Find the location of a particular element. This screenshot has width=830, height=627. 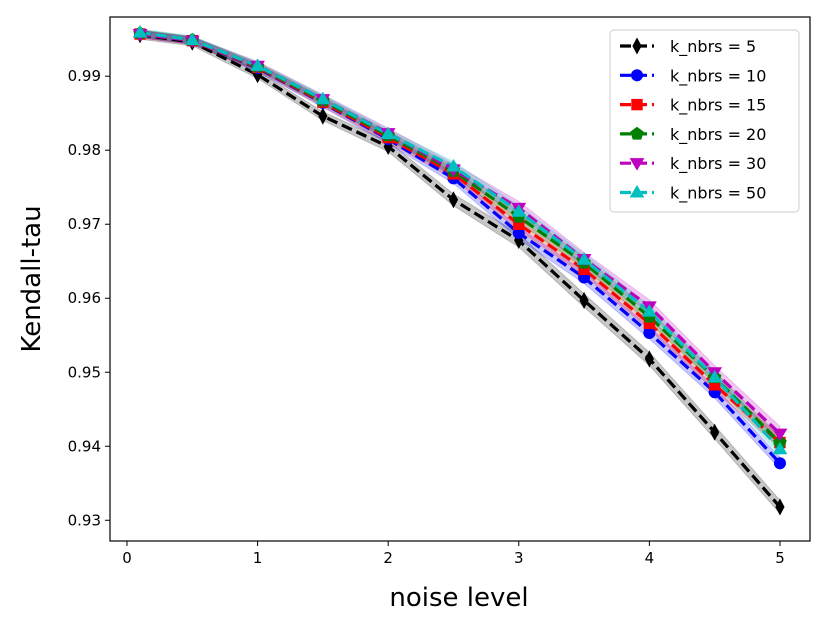

x-axis-label: noise level is located at coordinates (458, 598).